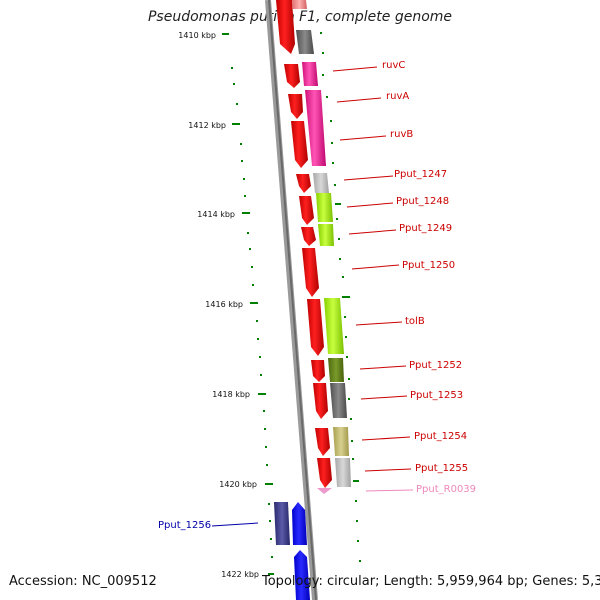  Describe the element at coordinates (184, 525) in the screenshot. I see `gene-label-Pput_1256: Pput_1256` at that location.